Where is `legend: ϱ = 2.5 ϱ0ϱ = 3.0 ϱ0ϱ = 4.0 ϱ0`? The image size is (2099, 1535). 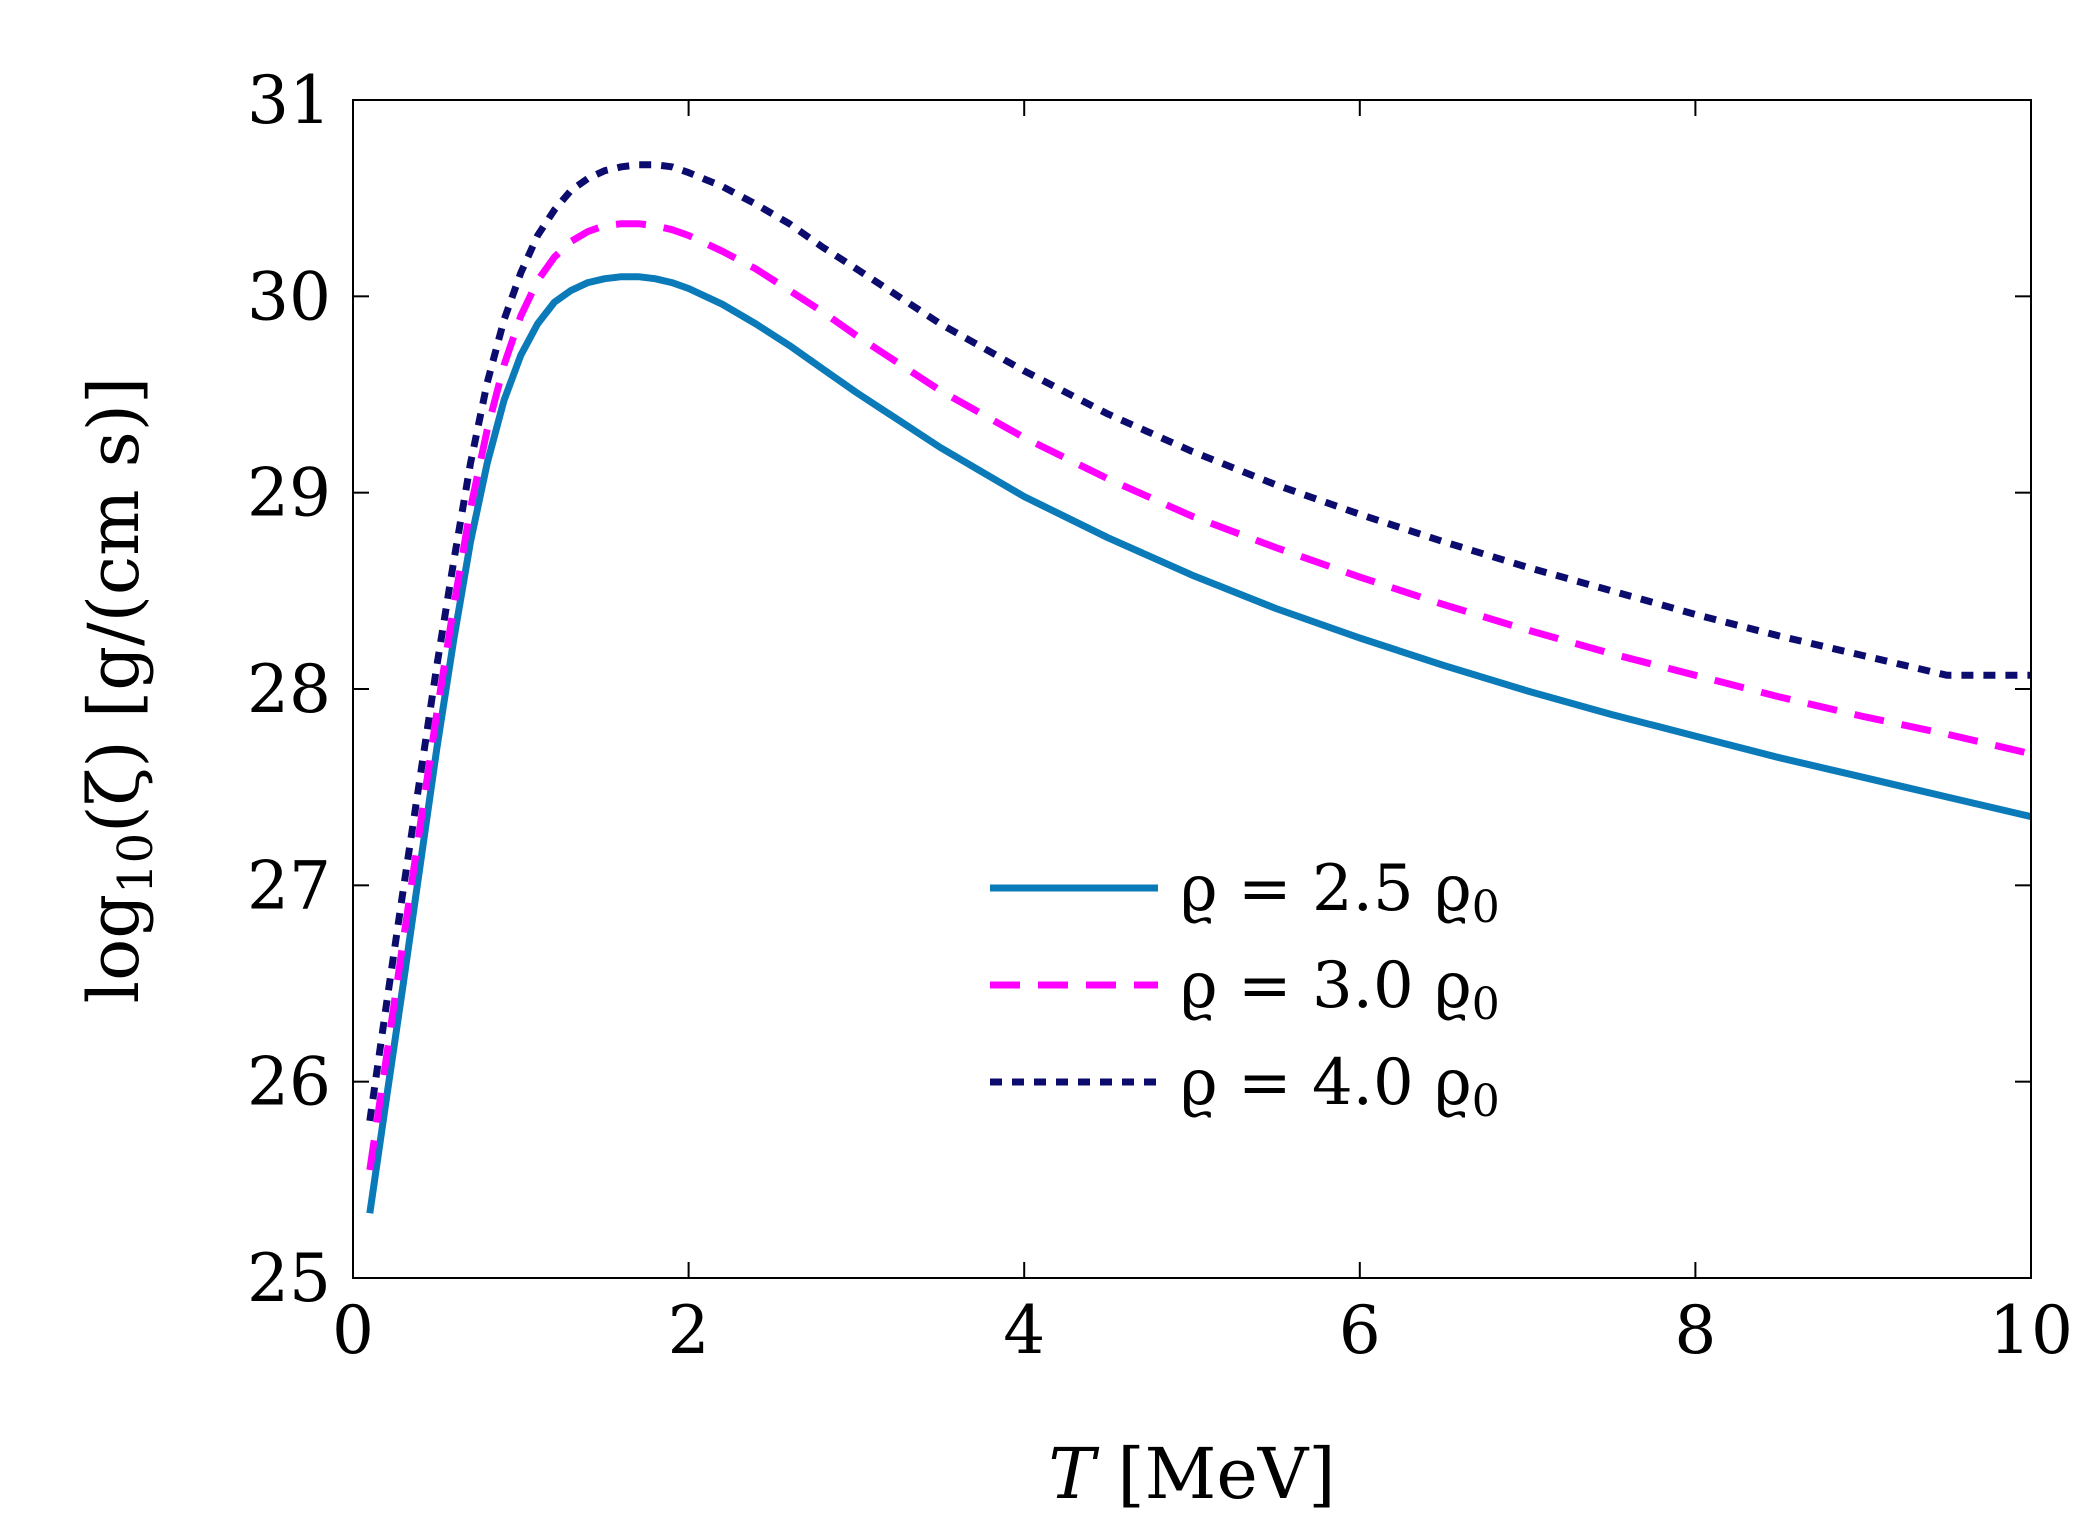
legend: ϱ = 2.5 ϱ0ϱ = 3.0 ϱ0ϱ = 4.0 ϱ0 is located at coordinates (1245, 989).